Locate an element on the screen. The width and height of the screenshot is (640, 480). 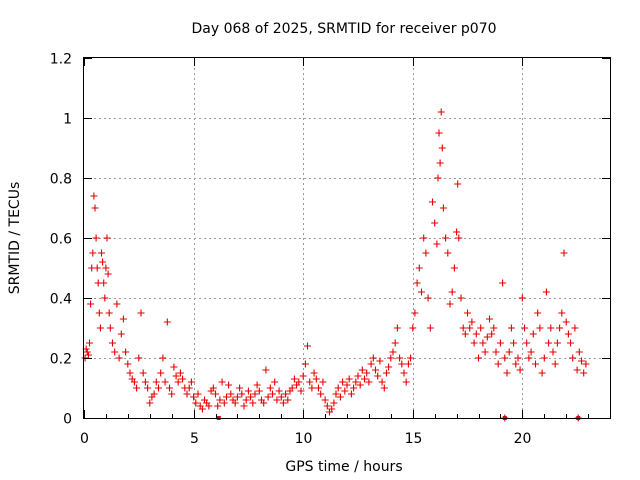
y-tick-label: 0.6 is located at coordinates (61, 240).